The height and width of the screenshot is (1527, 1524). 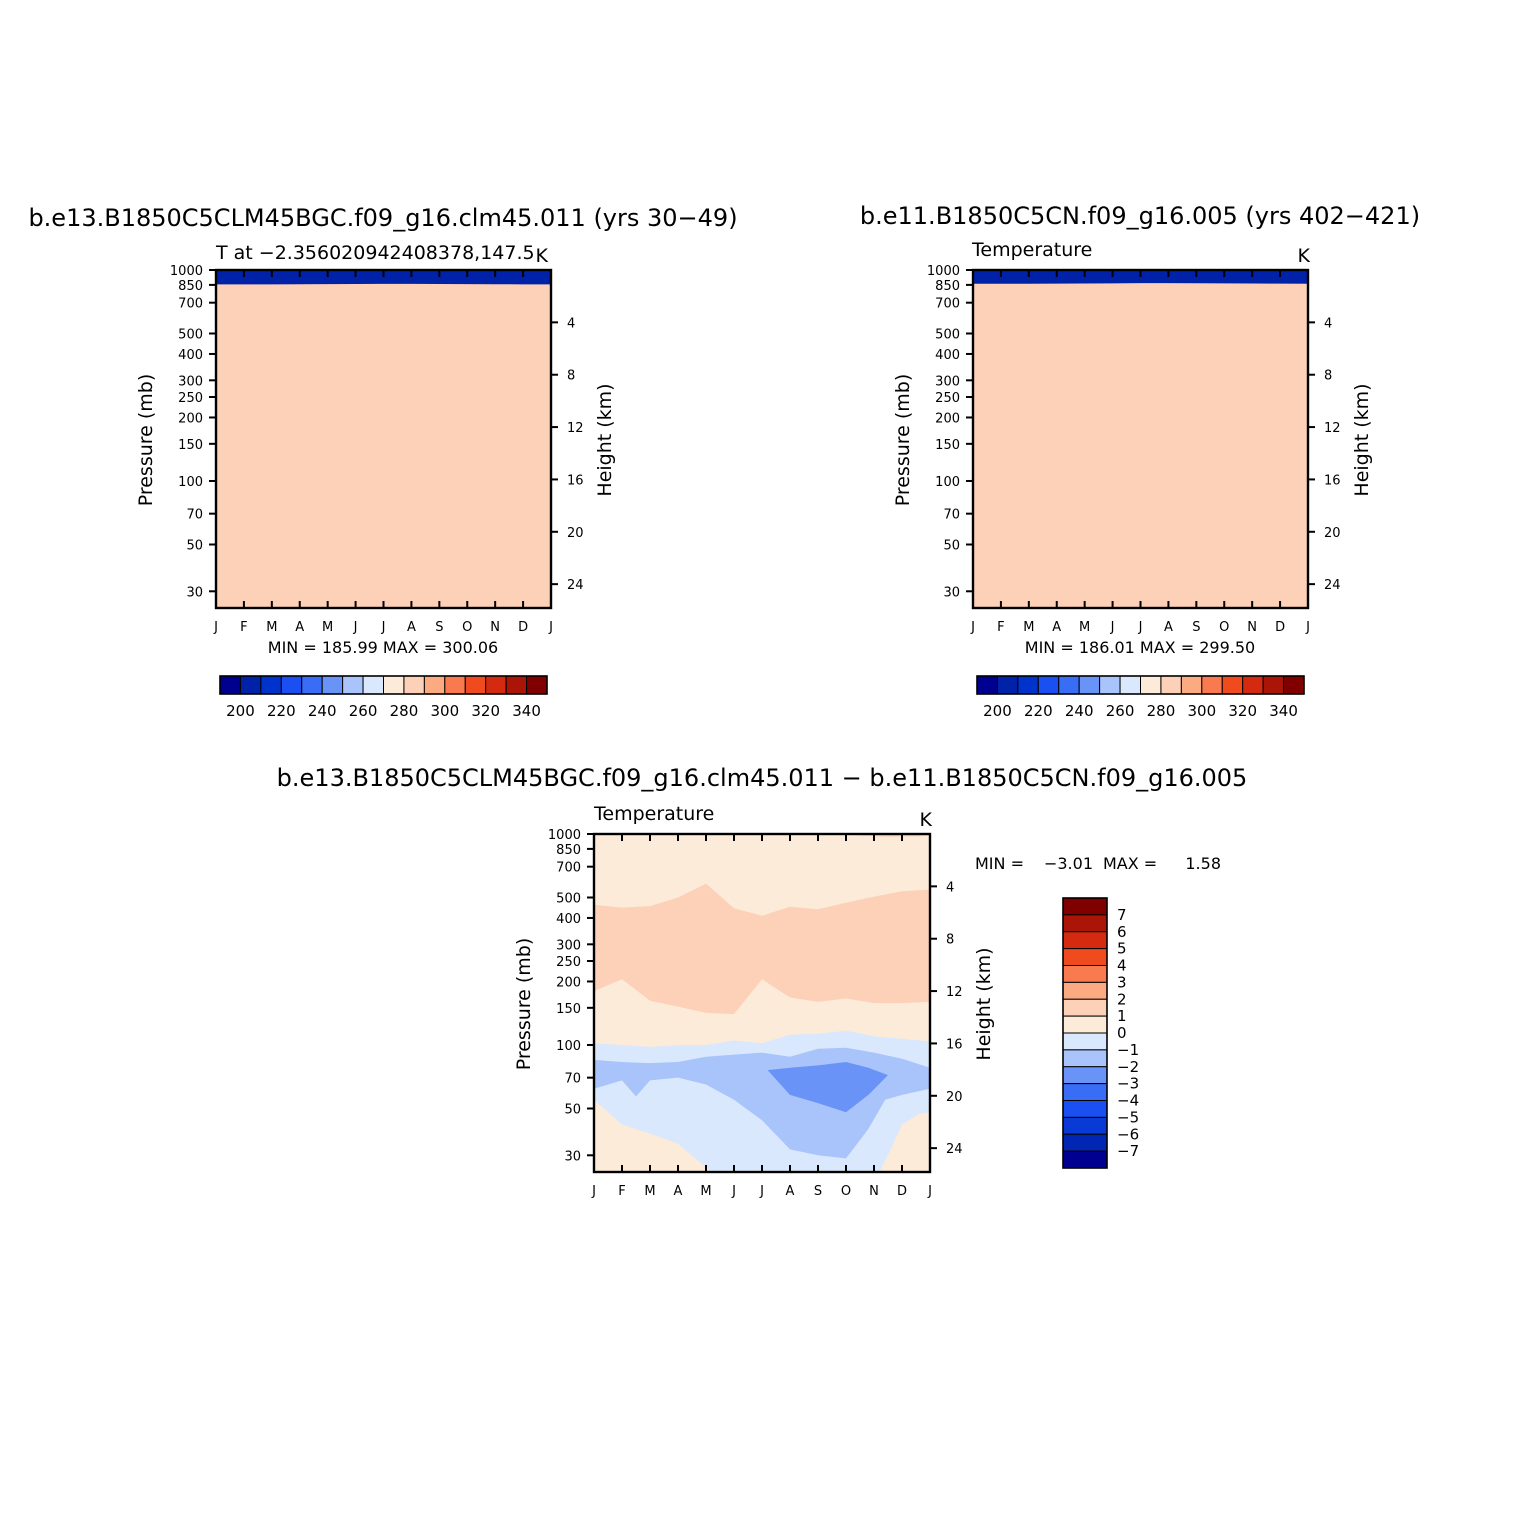 What do you see at coordinates (954, 992) in the screenshot?
I see `panel-c-height-tick-label: 12` at bounding box center [954, 992].